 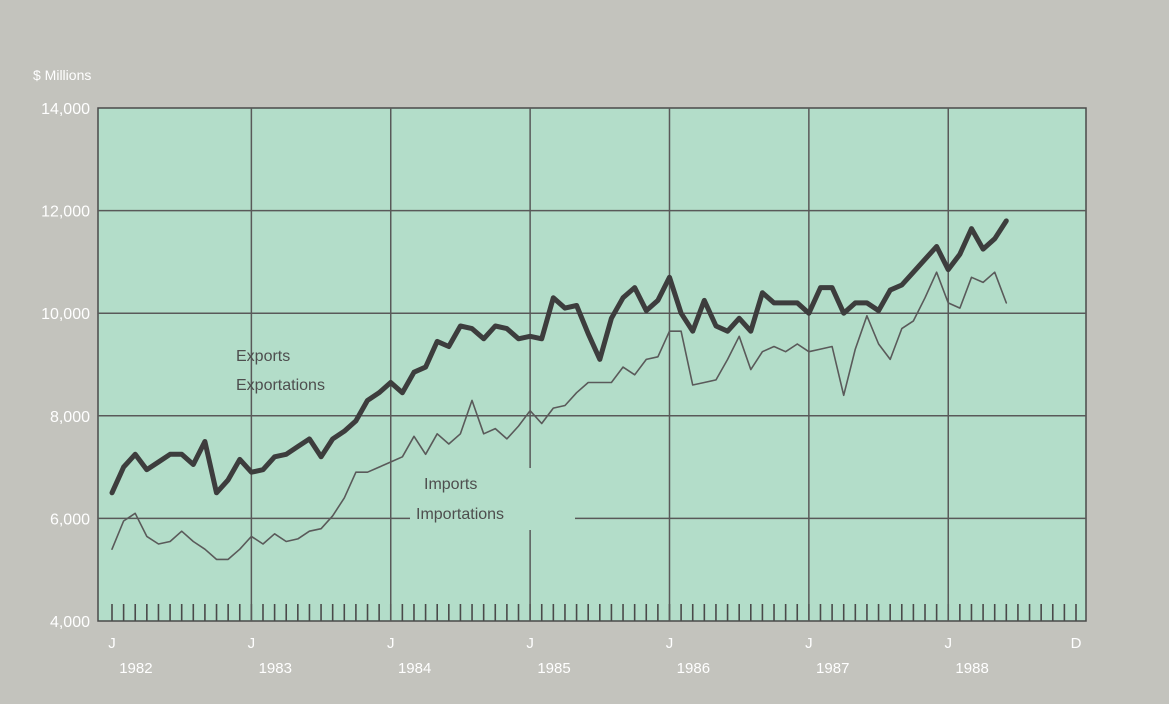 I want to click on y-tick-label: 10,000, so click(x=65, y=314).